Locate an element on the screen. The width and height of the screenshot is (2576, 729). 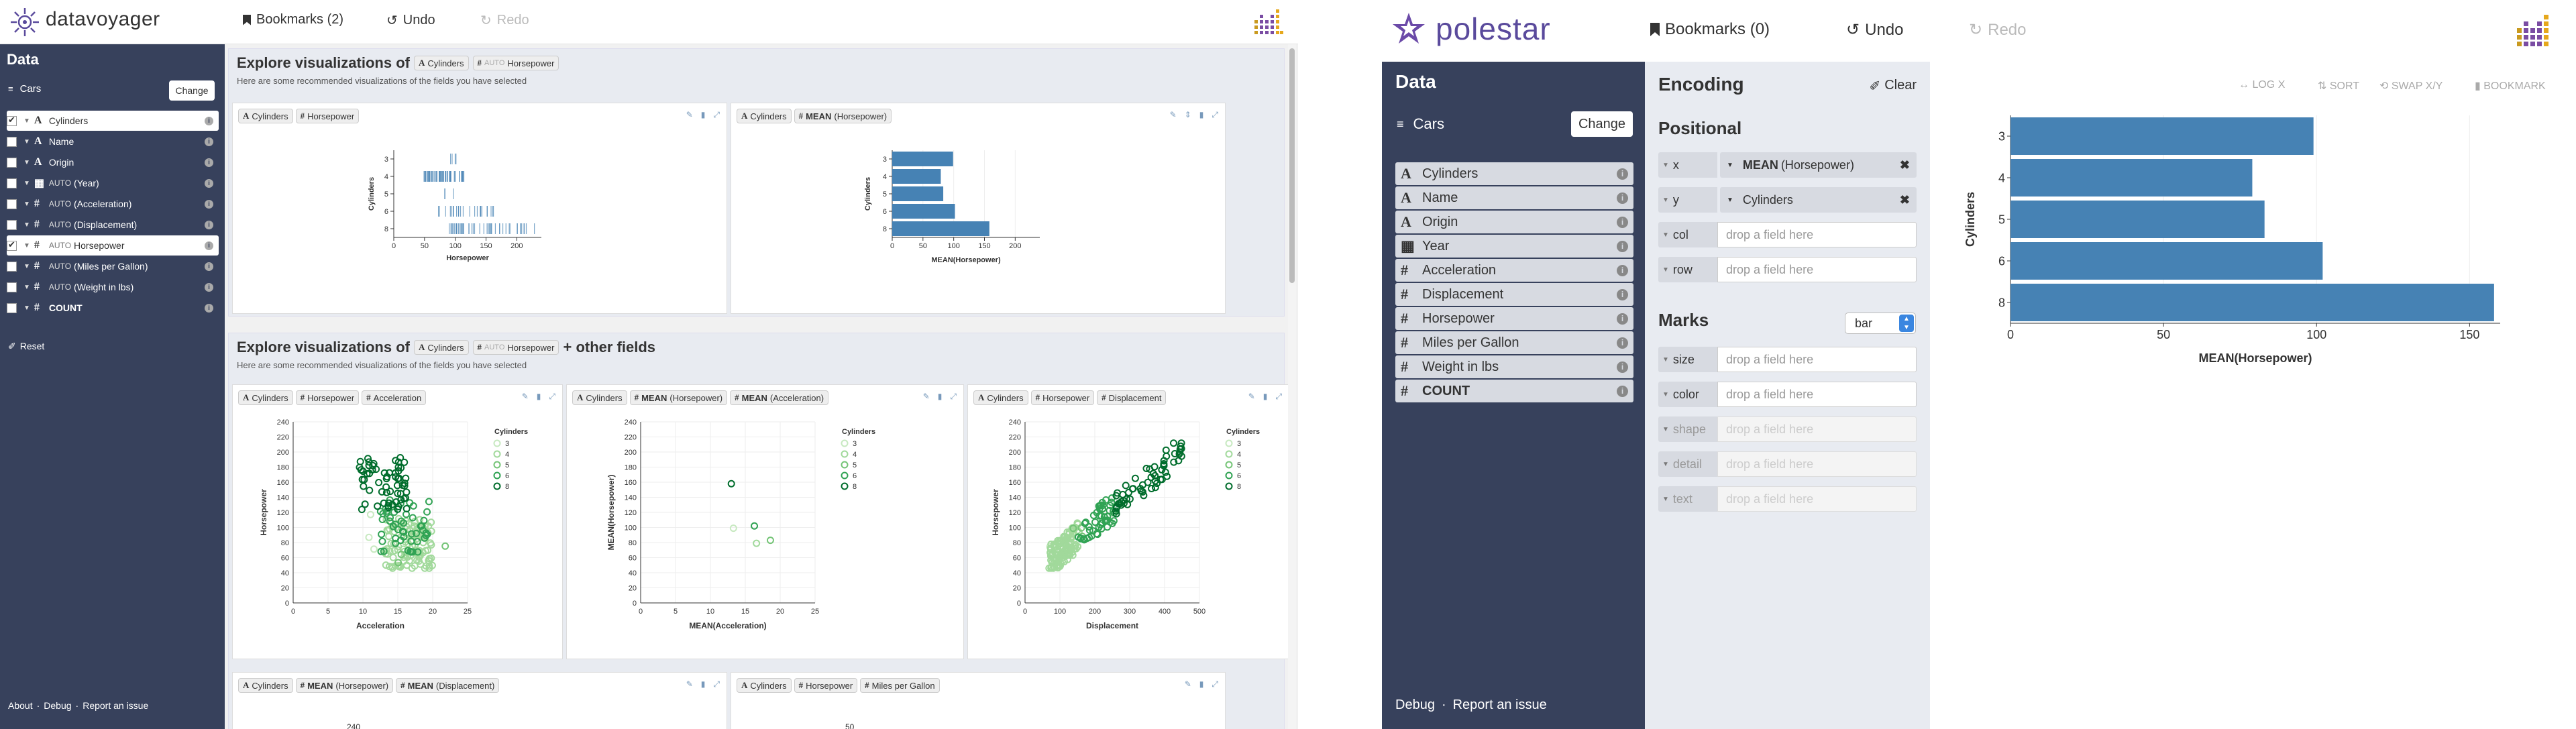
polestar-field-acceleration: # Acceleration i is located at coordinates (1514, 271).